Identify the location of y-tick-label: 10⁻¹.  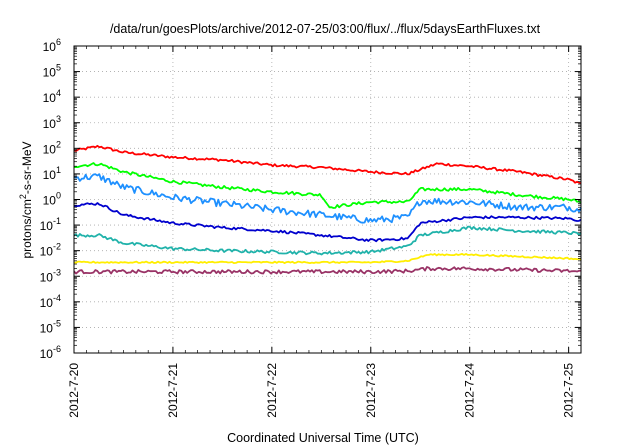
(50, 224).